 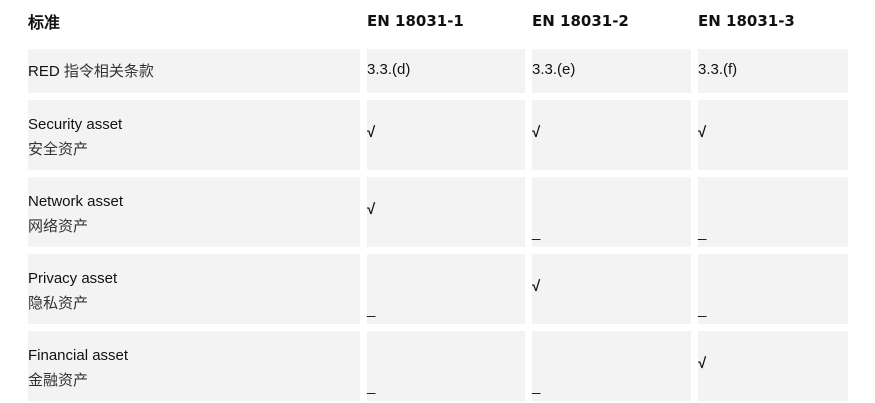 I want to click on asset-label: Privacy asset 隐私资产, so click(x=72, y=291).